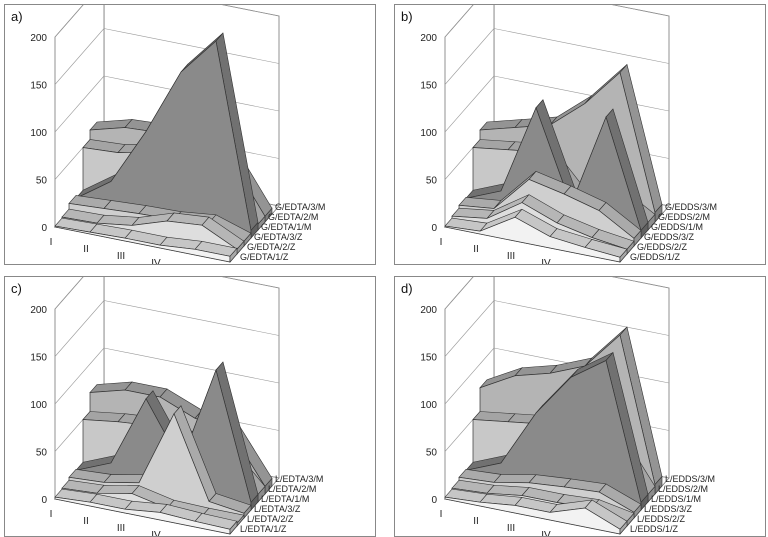  I want to click on panel-label-c: c), so click(16, 288).